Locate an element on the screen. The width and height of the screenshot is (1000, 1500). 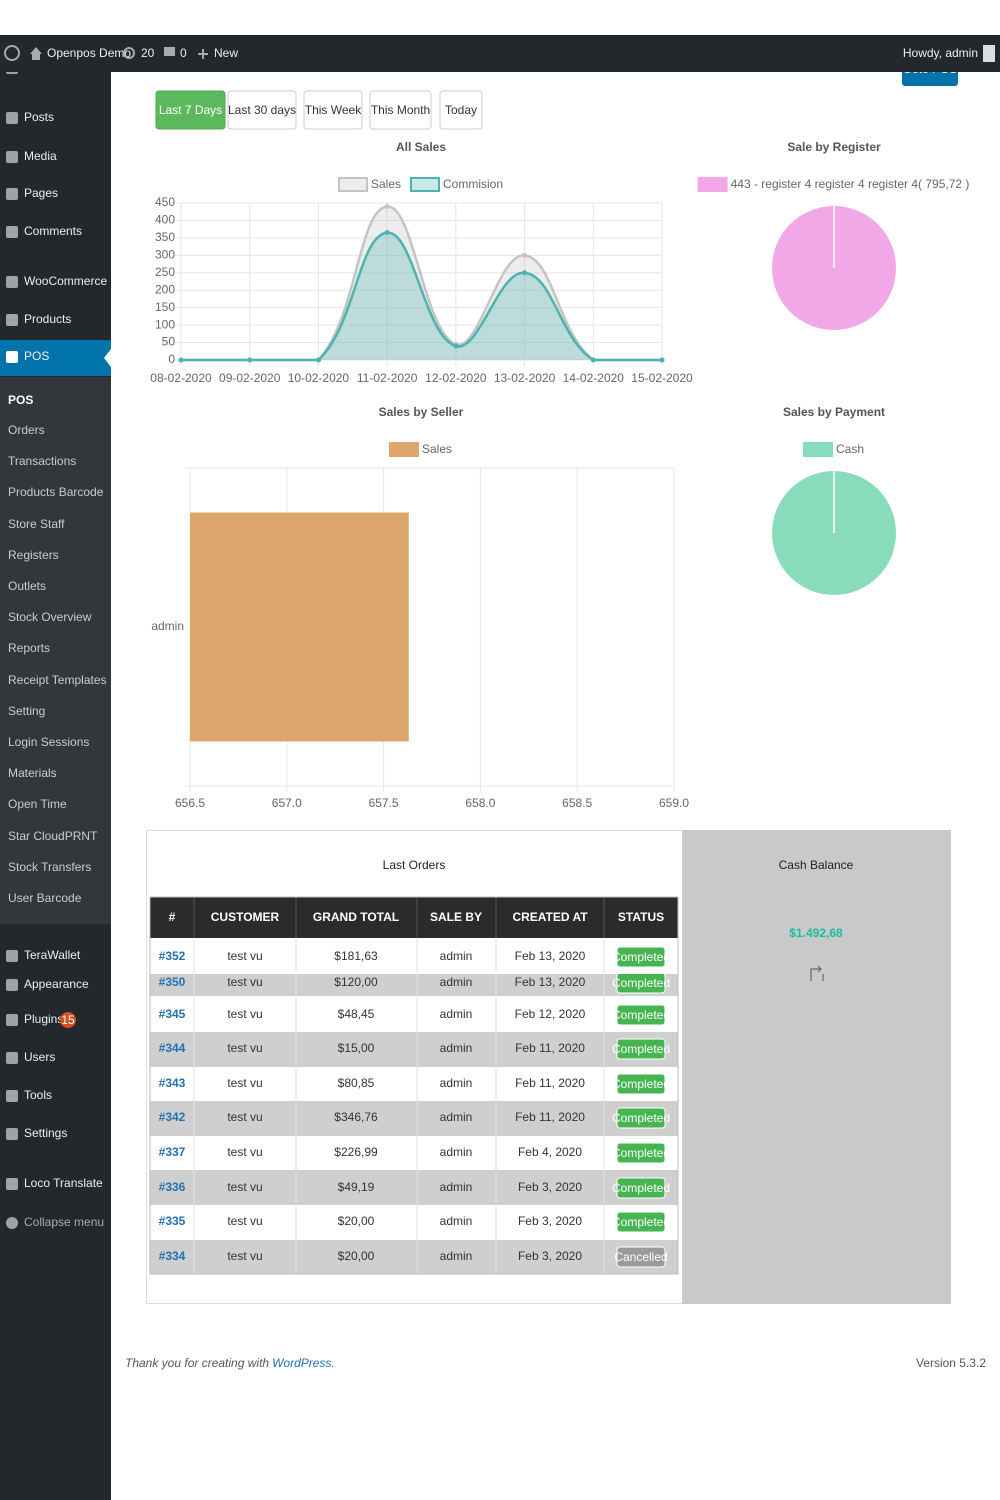
submenu-item: Materials is located at coordinates (32, 773).